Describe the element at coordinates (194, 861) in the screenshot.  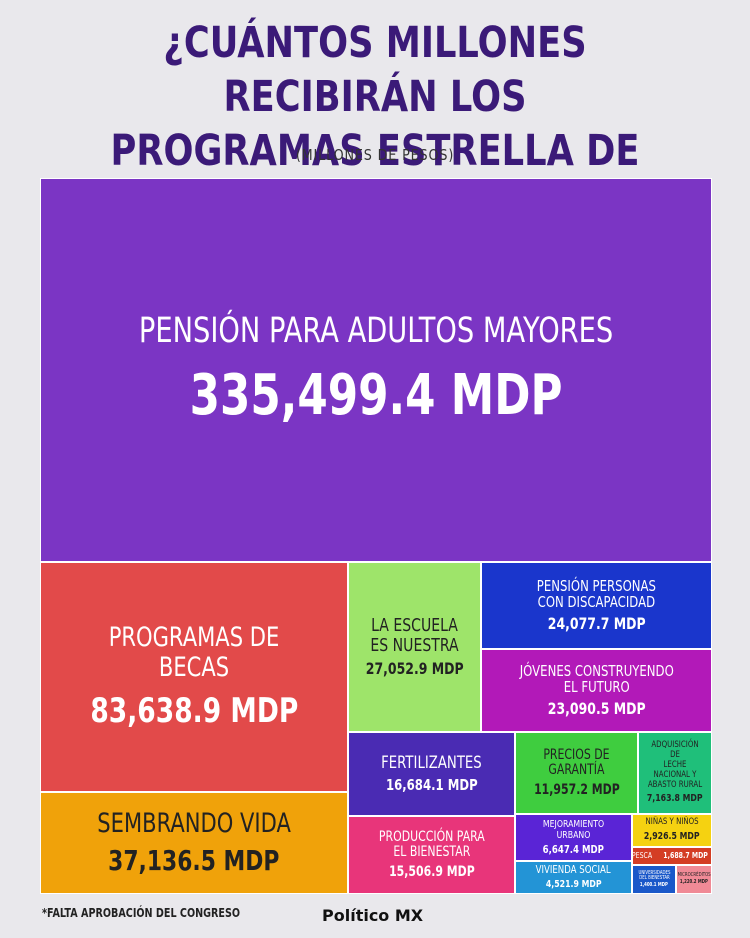
I see `tile-value: 37,136.5 MDP` at that location.